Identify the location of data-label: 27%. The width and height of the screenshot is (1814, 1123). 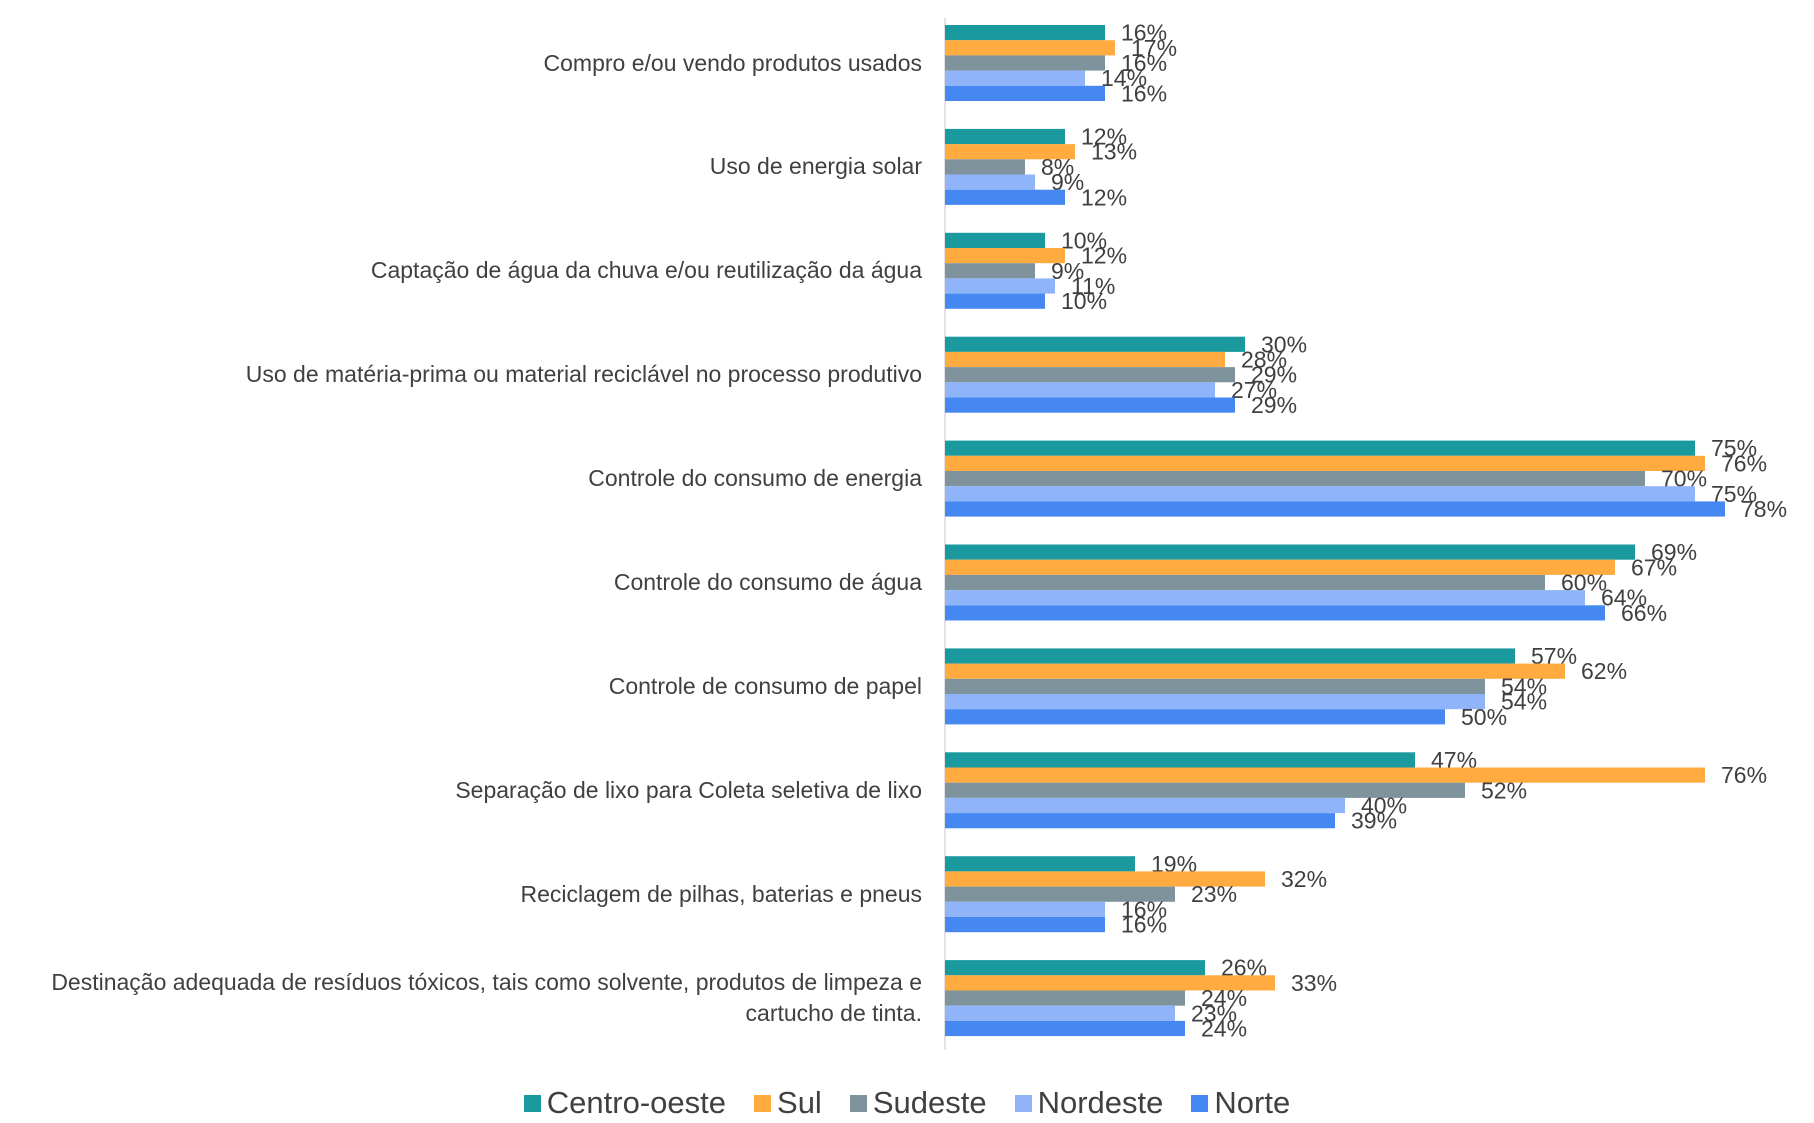
(1254, 390).